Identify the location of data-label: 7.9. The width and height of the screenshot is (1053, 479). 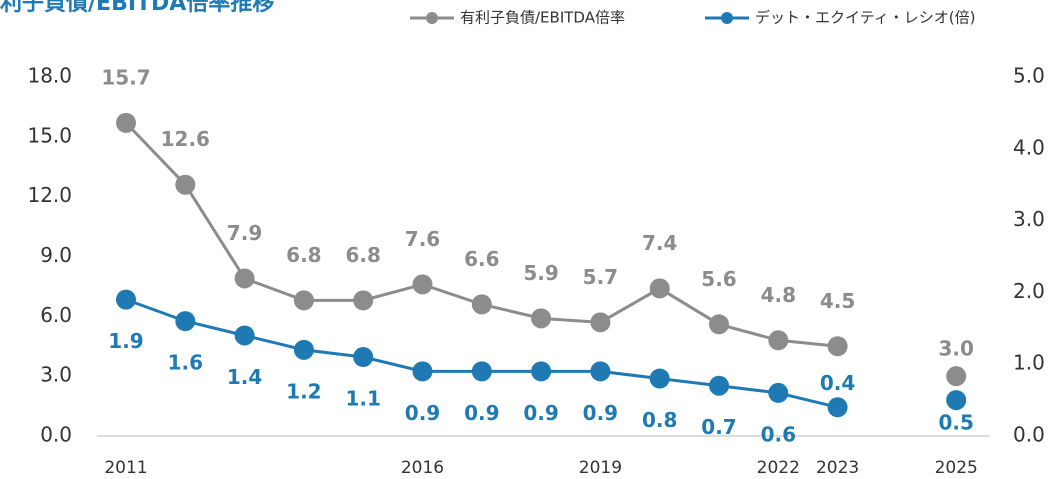
(244, 233).